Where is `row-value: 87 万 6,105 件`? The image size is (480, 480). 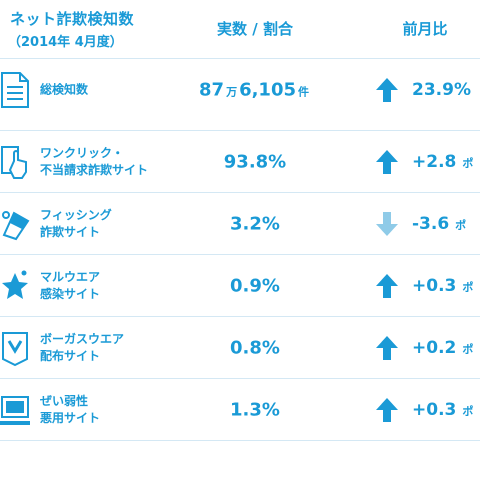
row-value: 87 万 6,105 件 is located at coordinates (254, 90).